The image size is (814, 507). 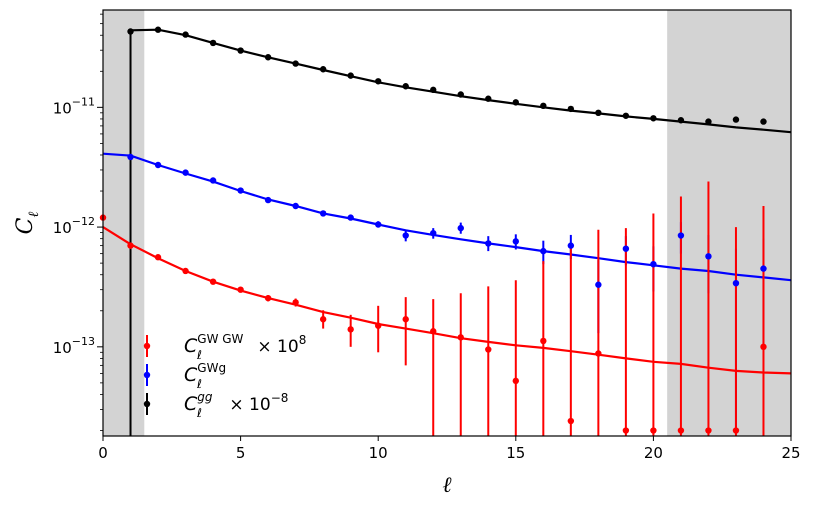 I want to click on y-axis-ticks: 10−13 10−12 10−11, so click(x=78, y=222).